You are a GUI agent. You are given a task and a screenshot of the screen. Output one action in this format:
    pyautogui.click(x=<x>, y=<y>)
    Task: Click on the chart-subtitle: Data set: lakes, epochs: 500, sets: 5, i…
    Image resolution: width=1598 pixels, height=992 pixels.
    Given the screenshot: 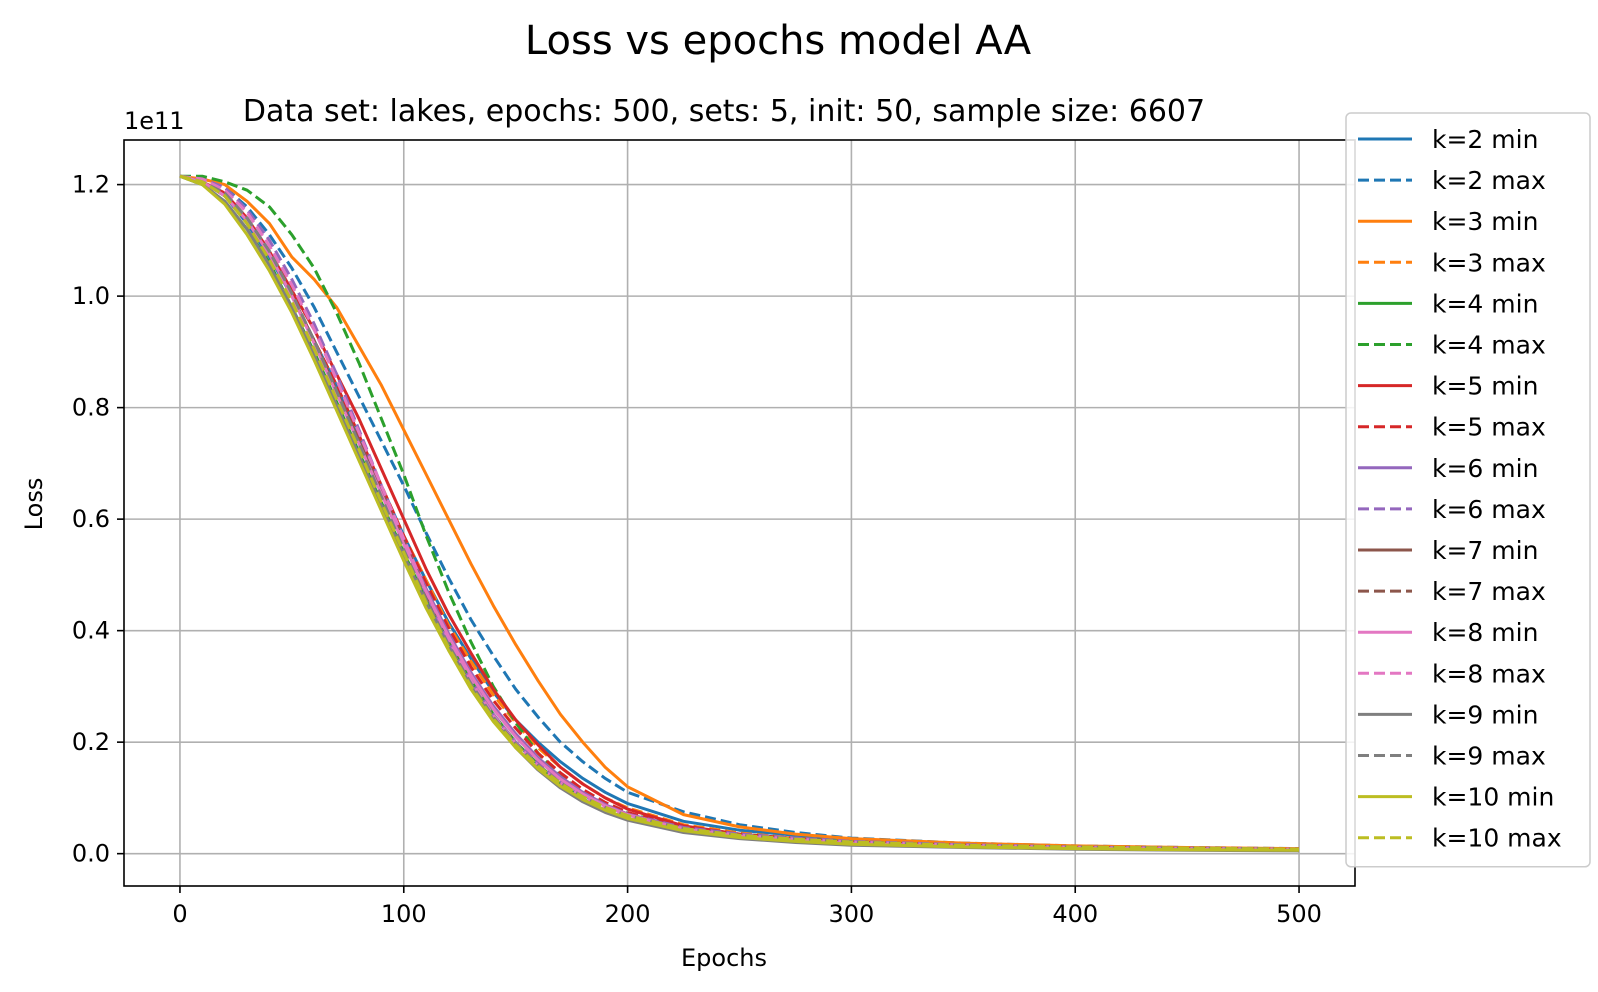 What is the action you would take?
    pyautogui.click(x=724, y=111)
    